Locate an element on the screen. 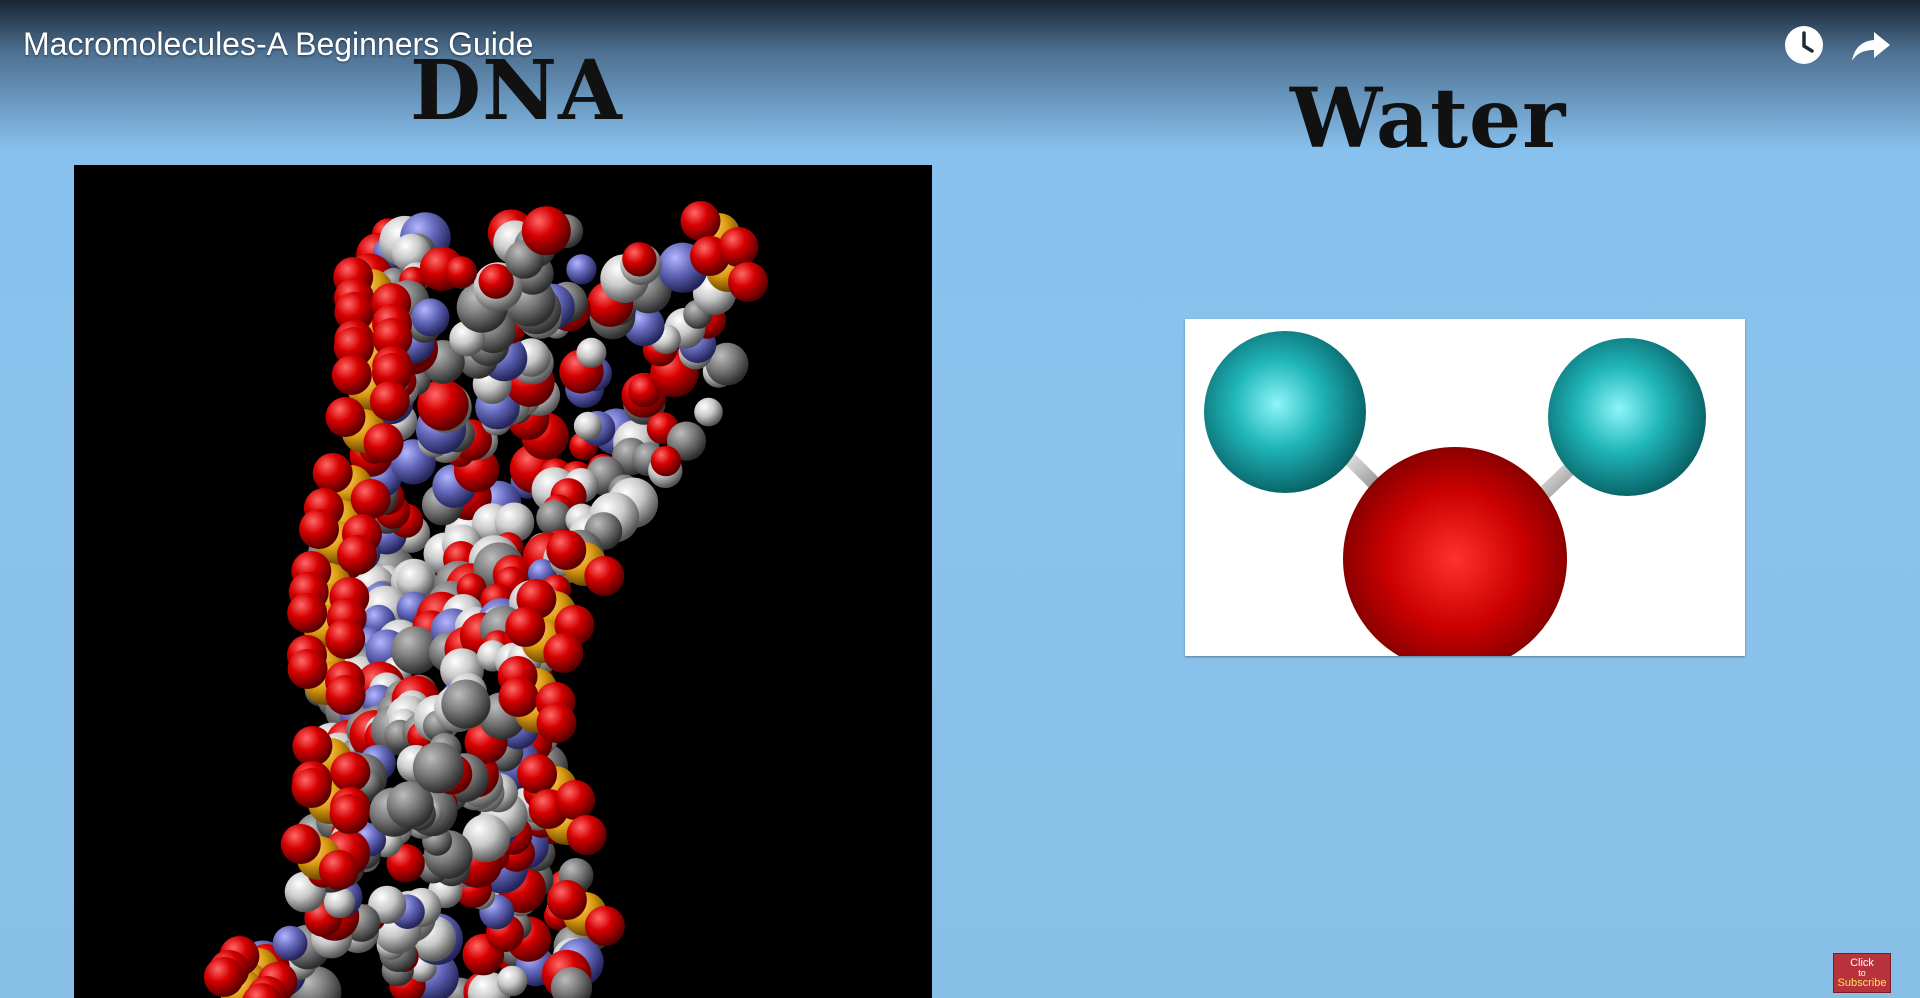 The image size is (1920, 998). subscribe-line-2: to is located at coordinates (1862, 972).